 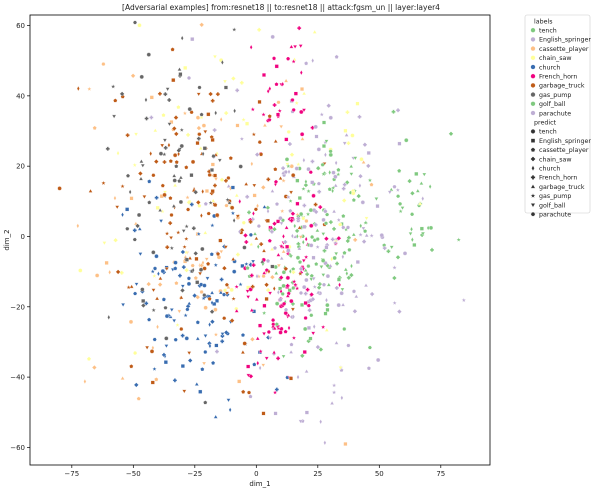 What do you see at coordinates (533, 39) in the screenshot?
I see `legend-swatch-English_springer` at bounding box center [533, 39].